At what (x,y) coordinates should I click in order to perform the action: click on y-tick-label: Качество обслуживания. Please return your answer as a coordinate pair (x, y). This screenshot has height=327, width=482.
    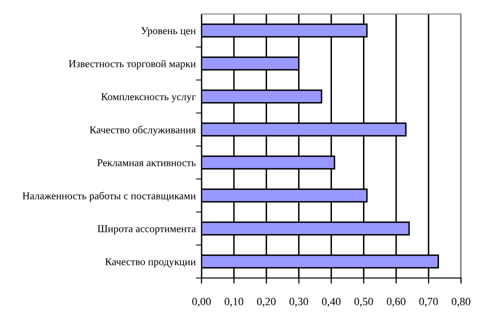
    Looking at the image, I should click on (143, 131).